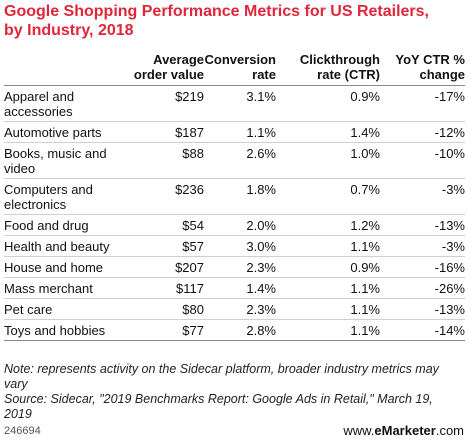 The width and height of the screenshot is (470, 444). What do you see at coordinates (328, 69) in the screenshot?
I see `header-ctr: Clickthrough rate (CTR)` at bounding box center [328, 69].